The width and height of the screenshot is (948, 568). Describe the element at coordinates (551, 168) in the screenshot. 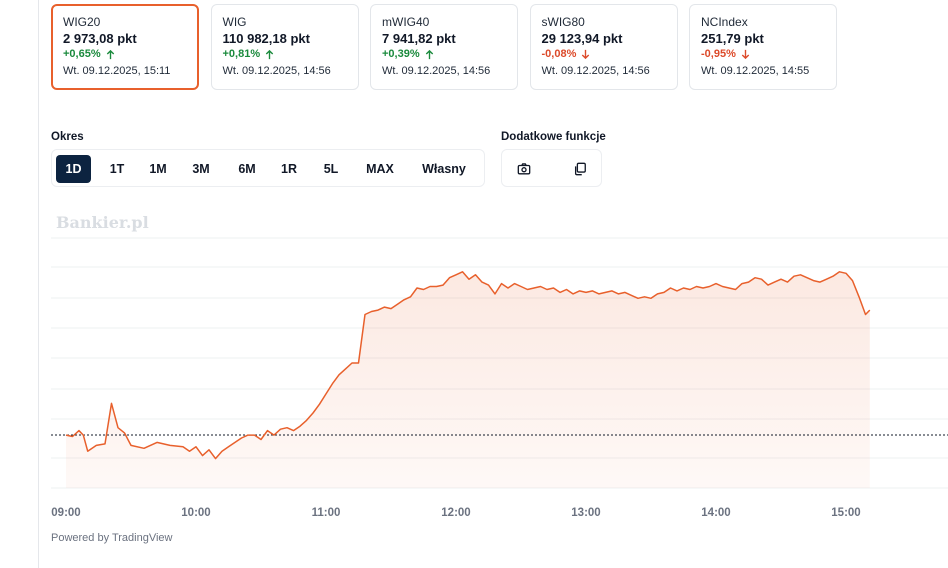

I see `extras-toolbar` at that location.